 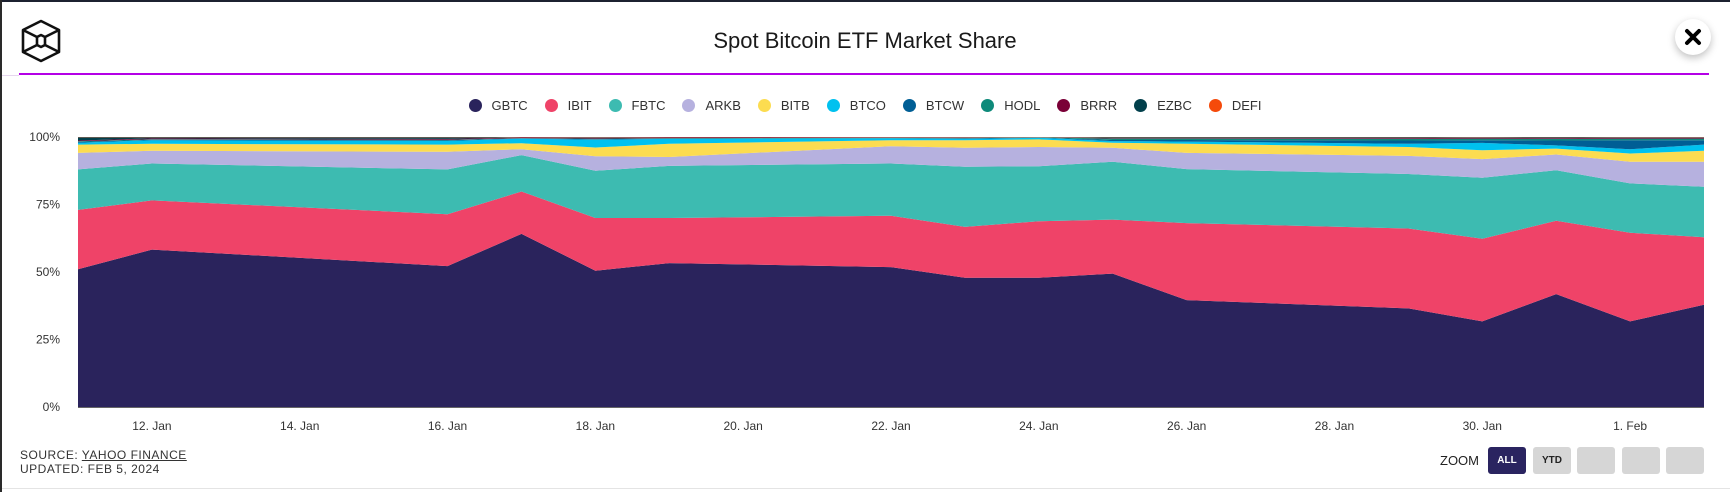 What do you see at coordinates (865, 1) in the screenshot?
I see `window-top-border` at bounding box center [865, 1].